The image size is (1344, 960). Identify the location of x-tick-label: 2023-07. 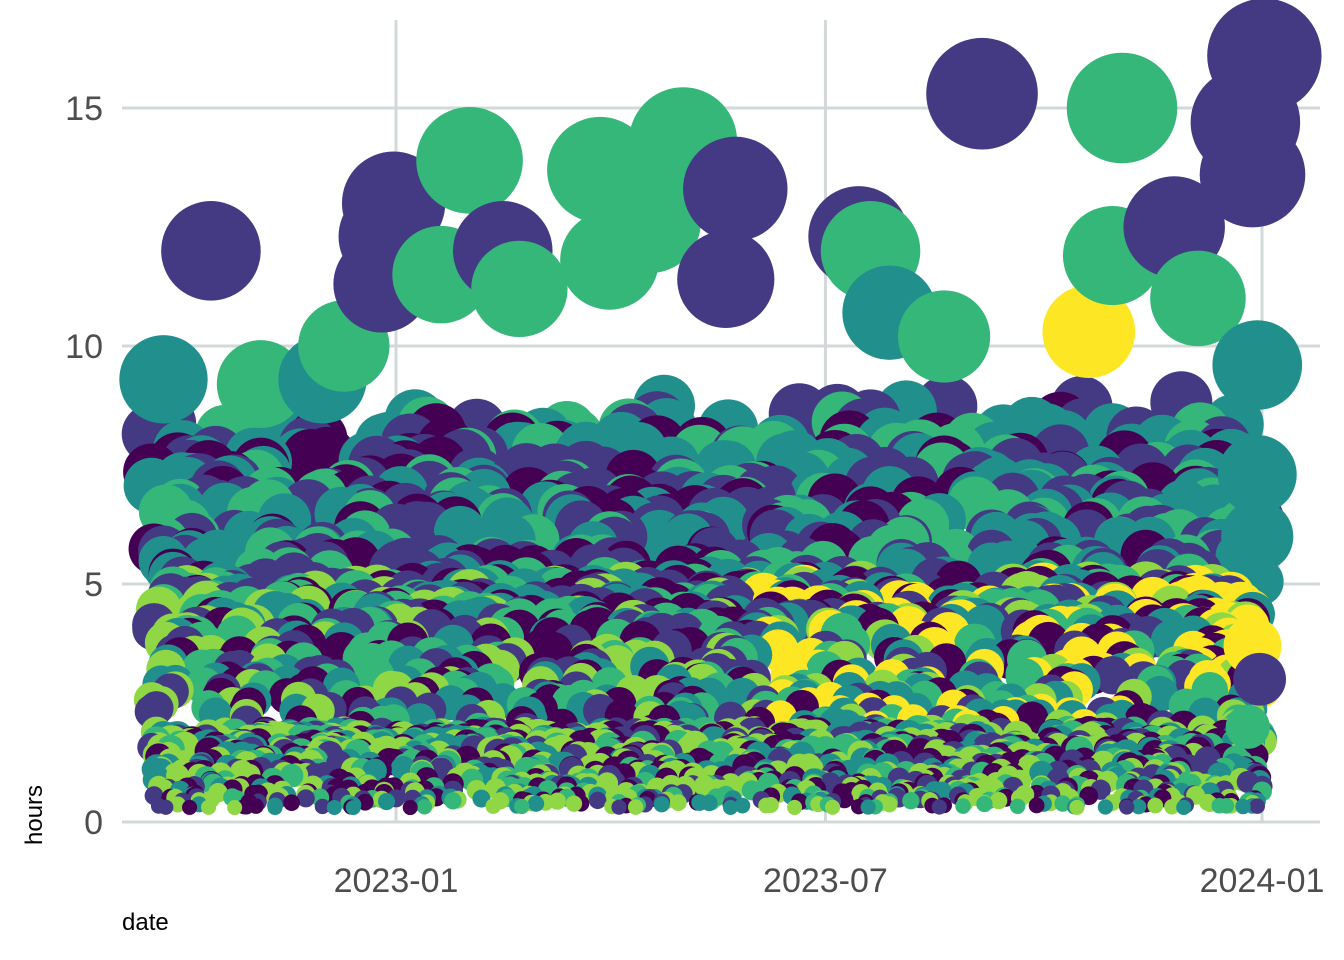
(825, 881).